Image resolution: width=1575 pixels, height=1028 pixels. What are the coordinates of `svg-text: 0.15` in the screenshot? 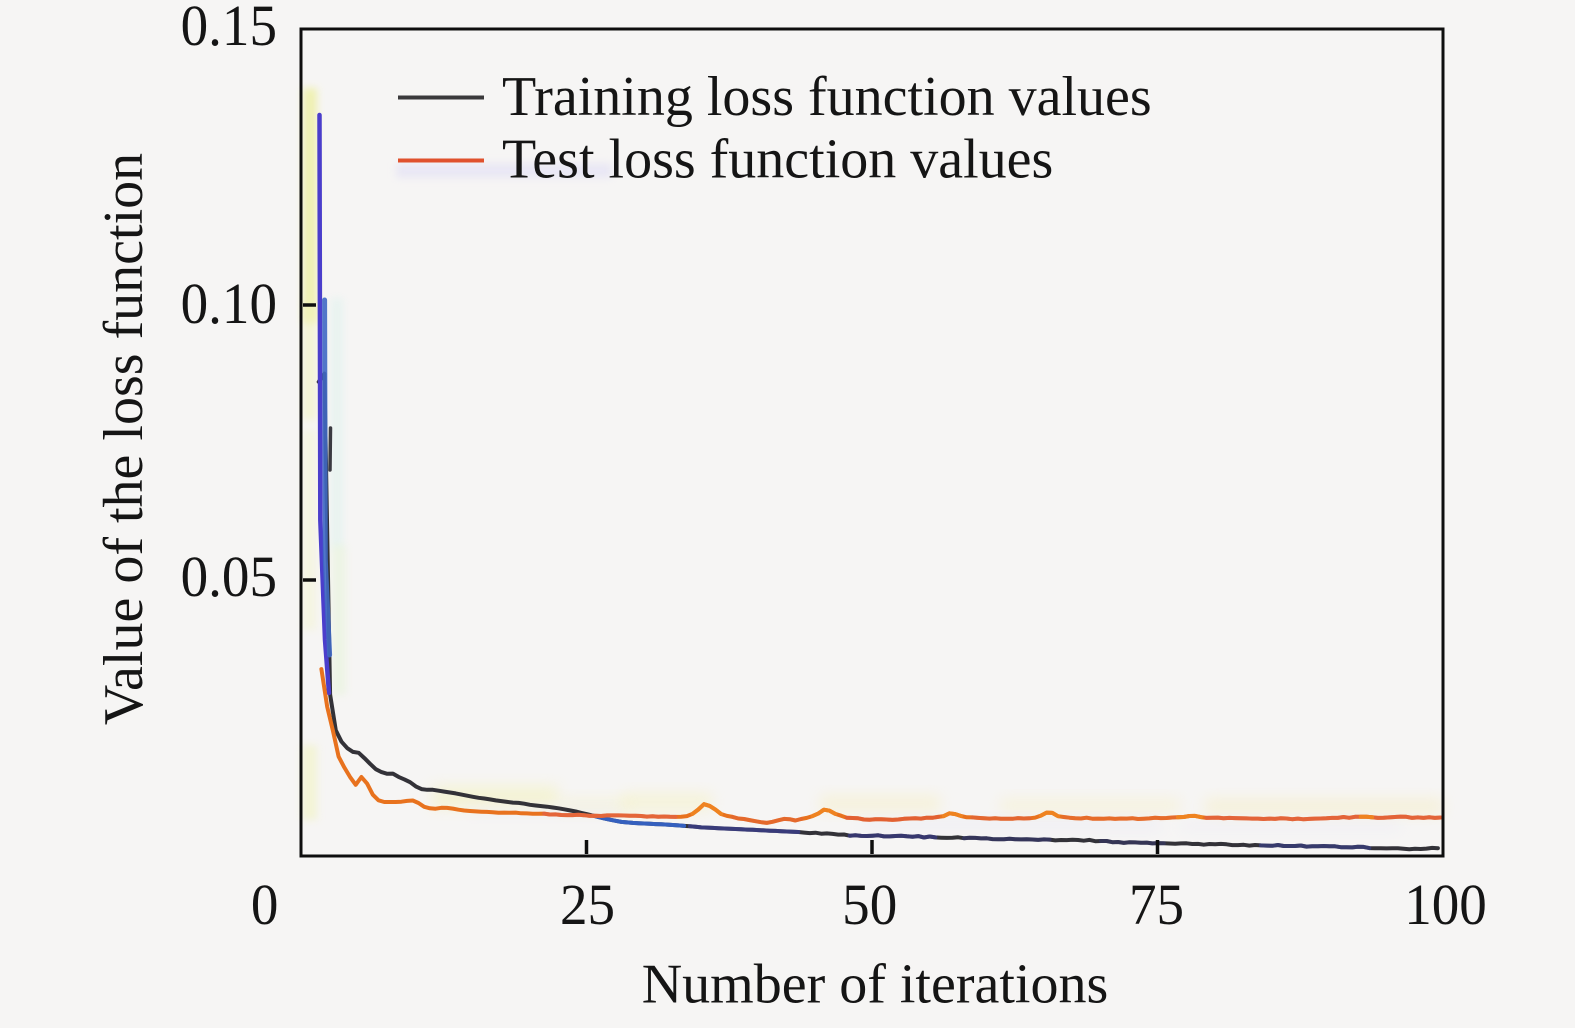 It's located at (229, 29).